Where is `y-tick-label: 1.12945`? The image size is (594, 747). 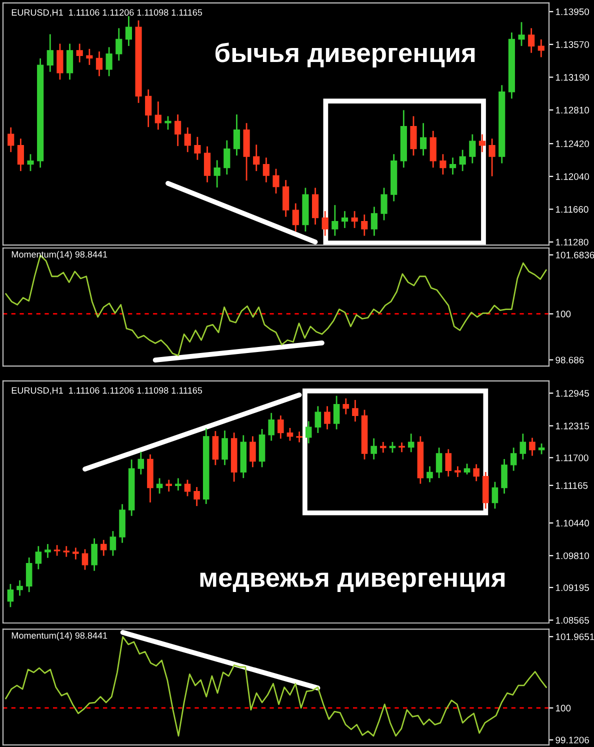
y-tick-label: 1.12945 is located at coordinates (572, 393).